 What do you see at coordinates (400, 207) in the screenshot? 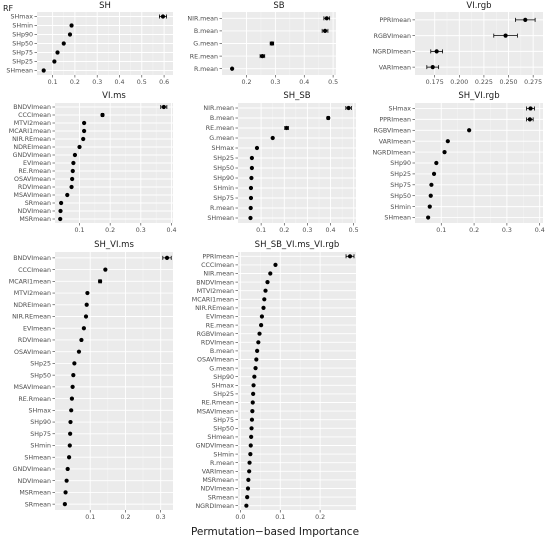
I see `panel-6-y-tick-label: SHmin` at bounding box center [400, 207].